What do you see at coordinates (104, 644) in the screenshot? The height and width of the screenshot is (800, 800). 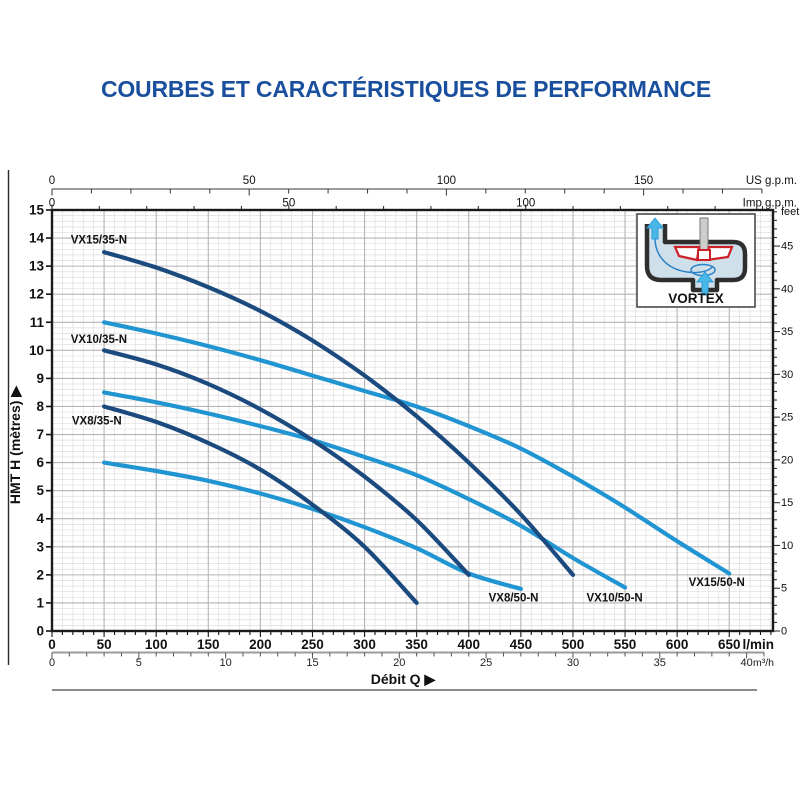 I see `lmin-tick-label: 50` at bounding box center [104, 644].